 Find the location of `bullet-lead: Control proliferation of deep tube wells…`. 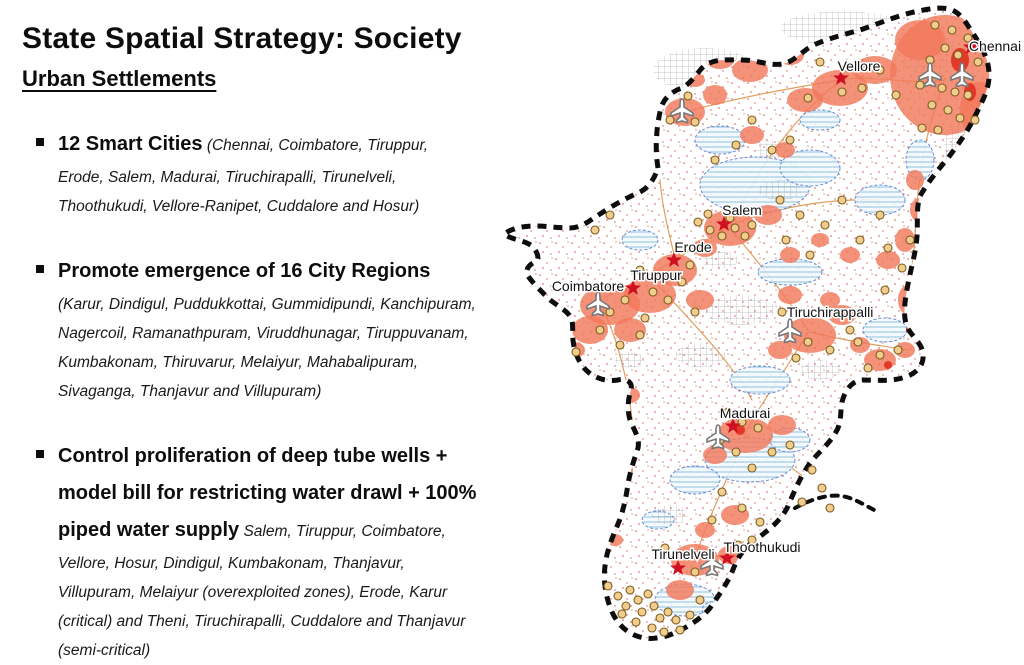

bullet-lead: Control proliferation of deep tube wells… is located at coordinates (267, 493).